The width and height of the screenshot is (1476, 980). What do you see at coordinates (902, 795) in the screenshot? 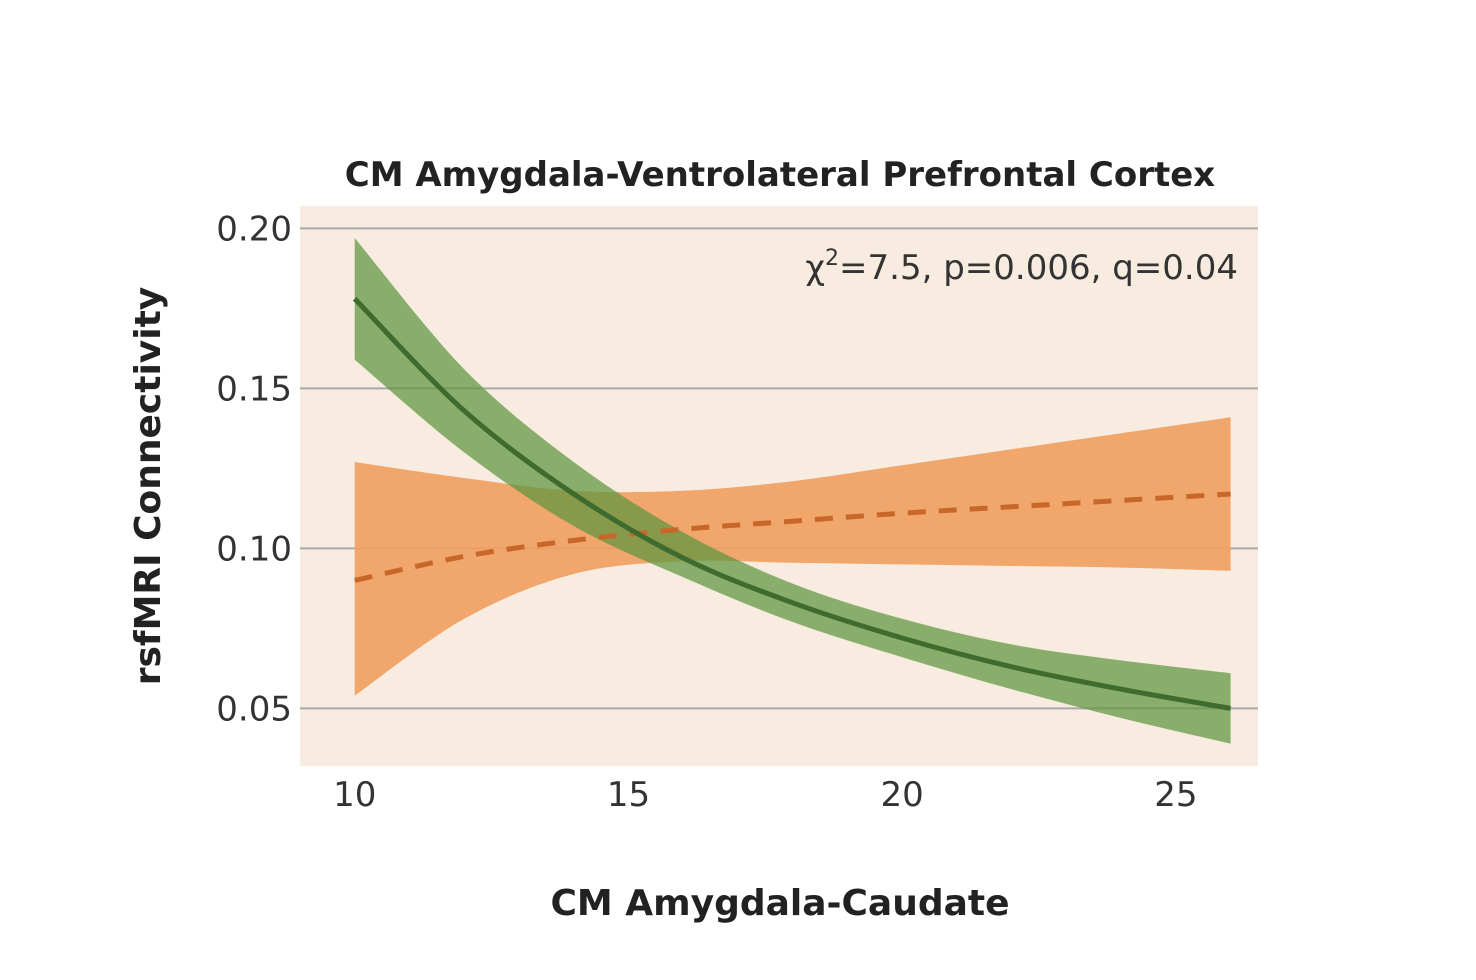
I see `x-tick-label: 20` at bounding box center [902, 795].